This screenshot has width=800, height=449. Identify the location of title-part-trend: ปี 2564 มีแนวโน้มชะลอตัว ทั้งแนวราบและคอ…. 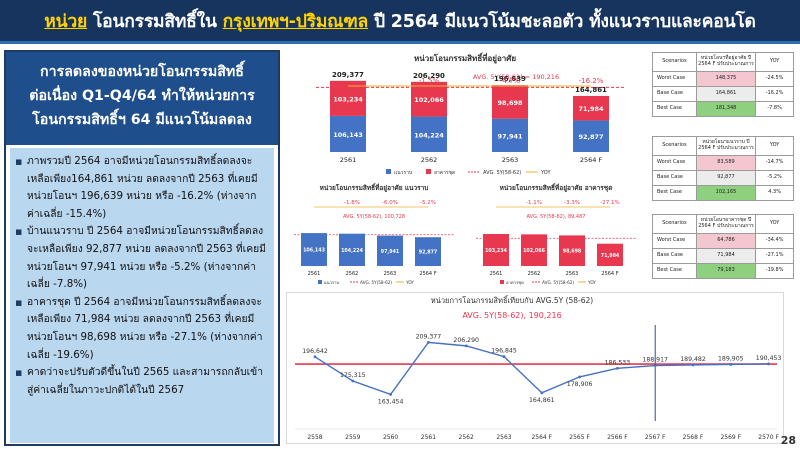
(562, 21).